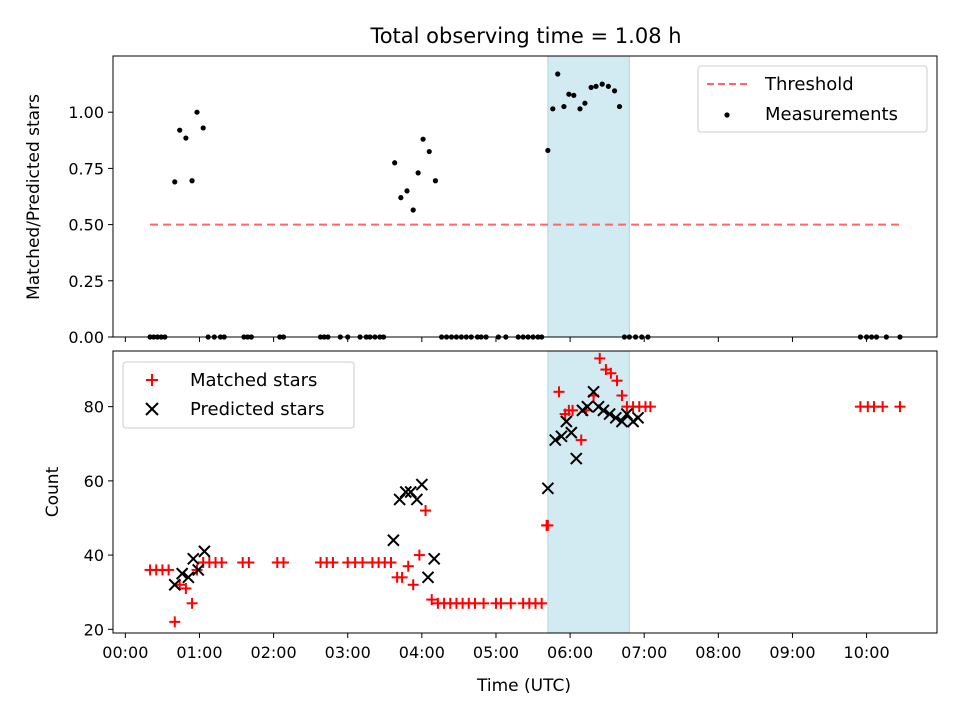  Describe the element at coordinates (718, 652) in the screenshot. I see `count-x-tick-label: 08:00` at that location.